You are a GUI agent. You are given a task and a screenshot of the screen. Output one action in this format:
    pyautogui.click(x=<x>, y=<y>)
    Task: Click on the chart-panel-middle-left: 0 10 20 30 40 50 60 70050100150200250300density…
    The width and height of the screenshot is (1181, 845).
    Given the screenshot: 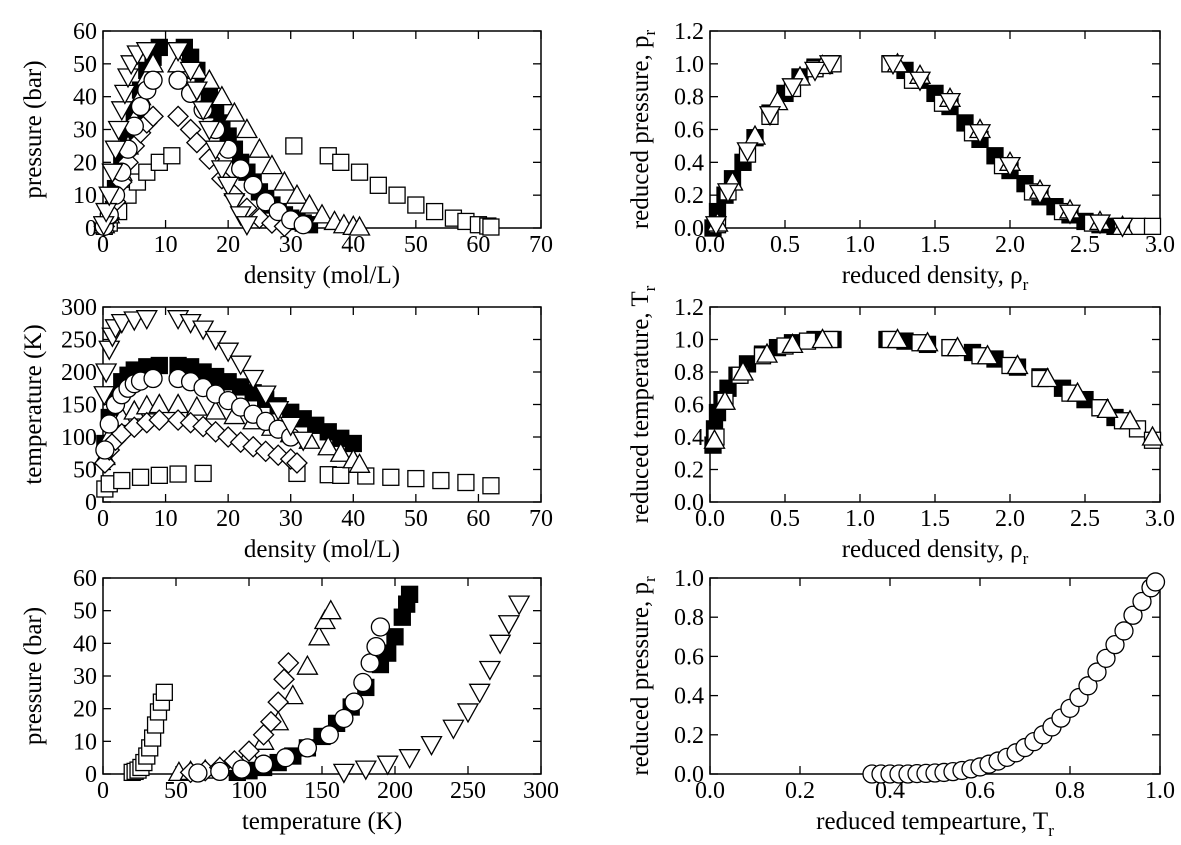 What is the action you would take?
    pyautogui.click(x=286, y=429)
    